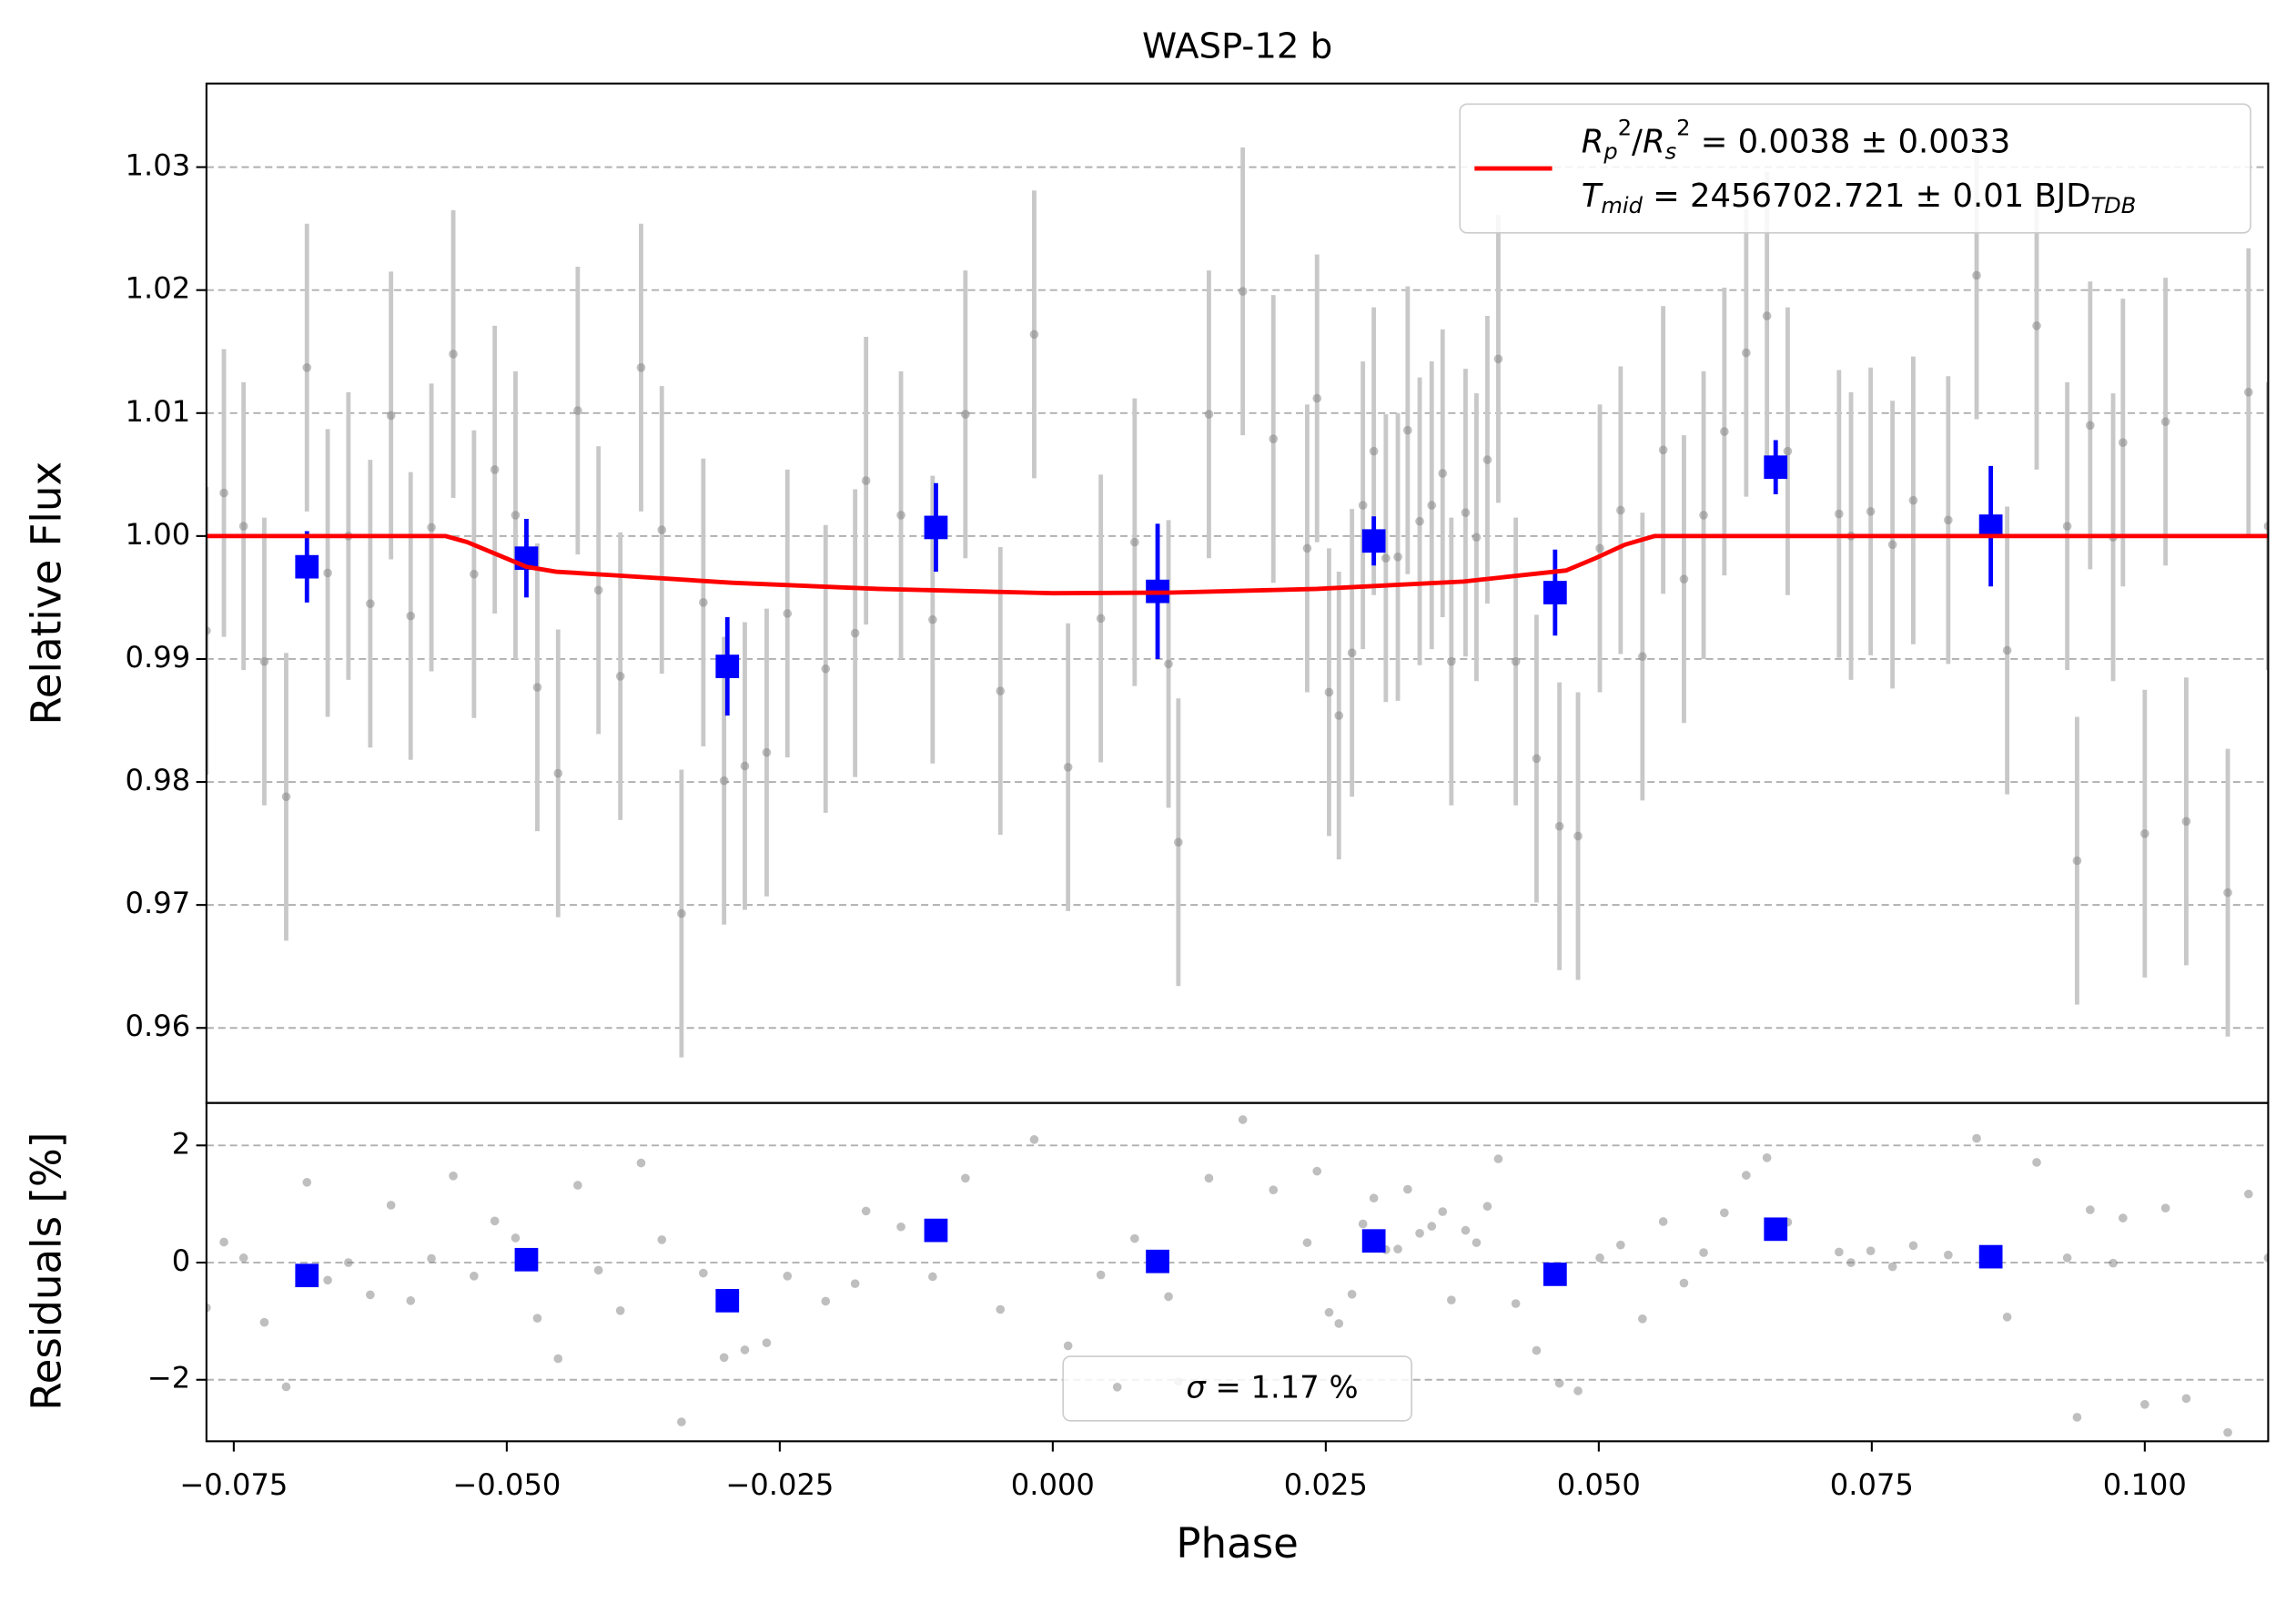 The width and height of the screenshot is (2296, 1603). I want to click on y-tick-label: −2, so click(169, 1378).